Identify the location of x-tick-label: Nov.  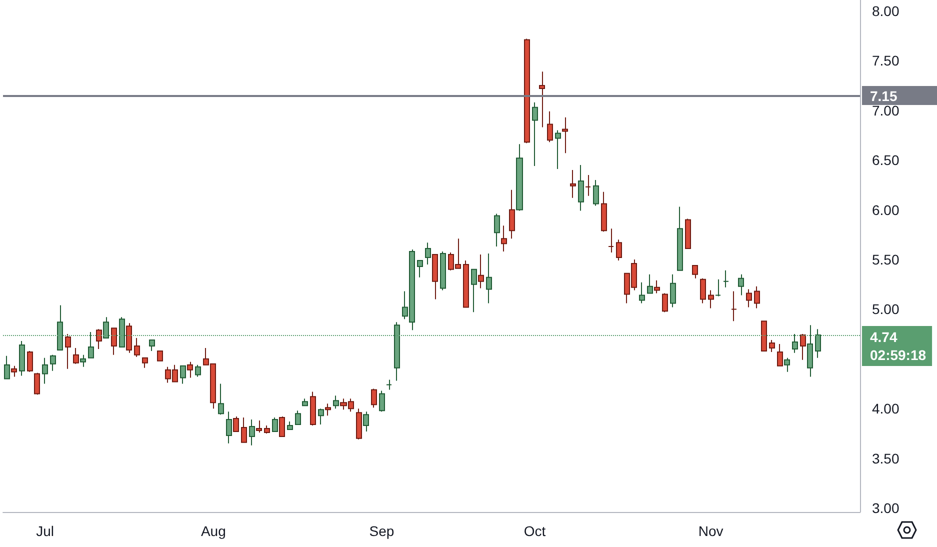
(711, 531).